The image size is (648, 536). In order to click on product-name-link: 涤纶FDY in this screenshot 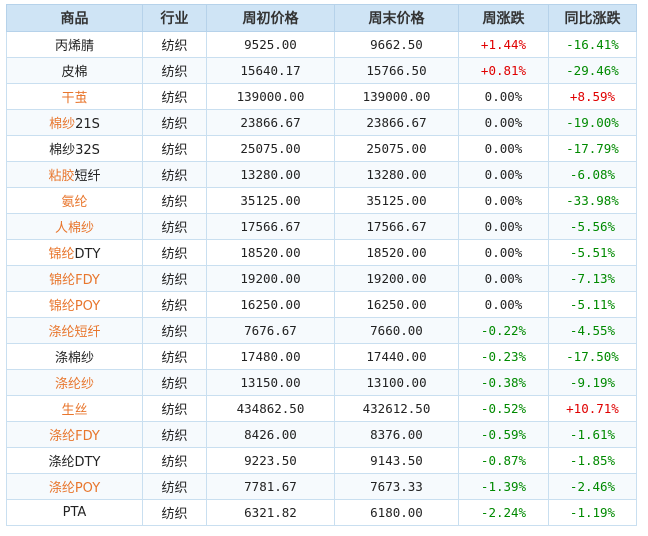, I will do `click(74, 436)`.